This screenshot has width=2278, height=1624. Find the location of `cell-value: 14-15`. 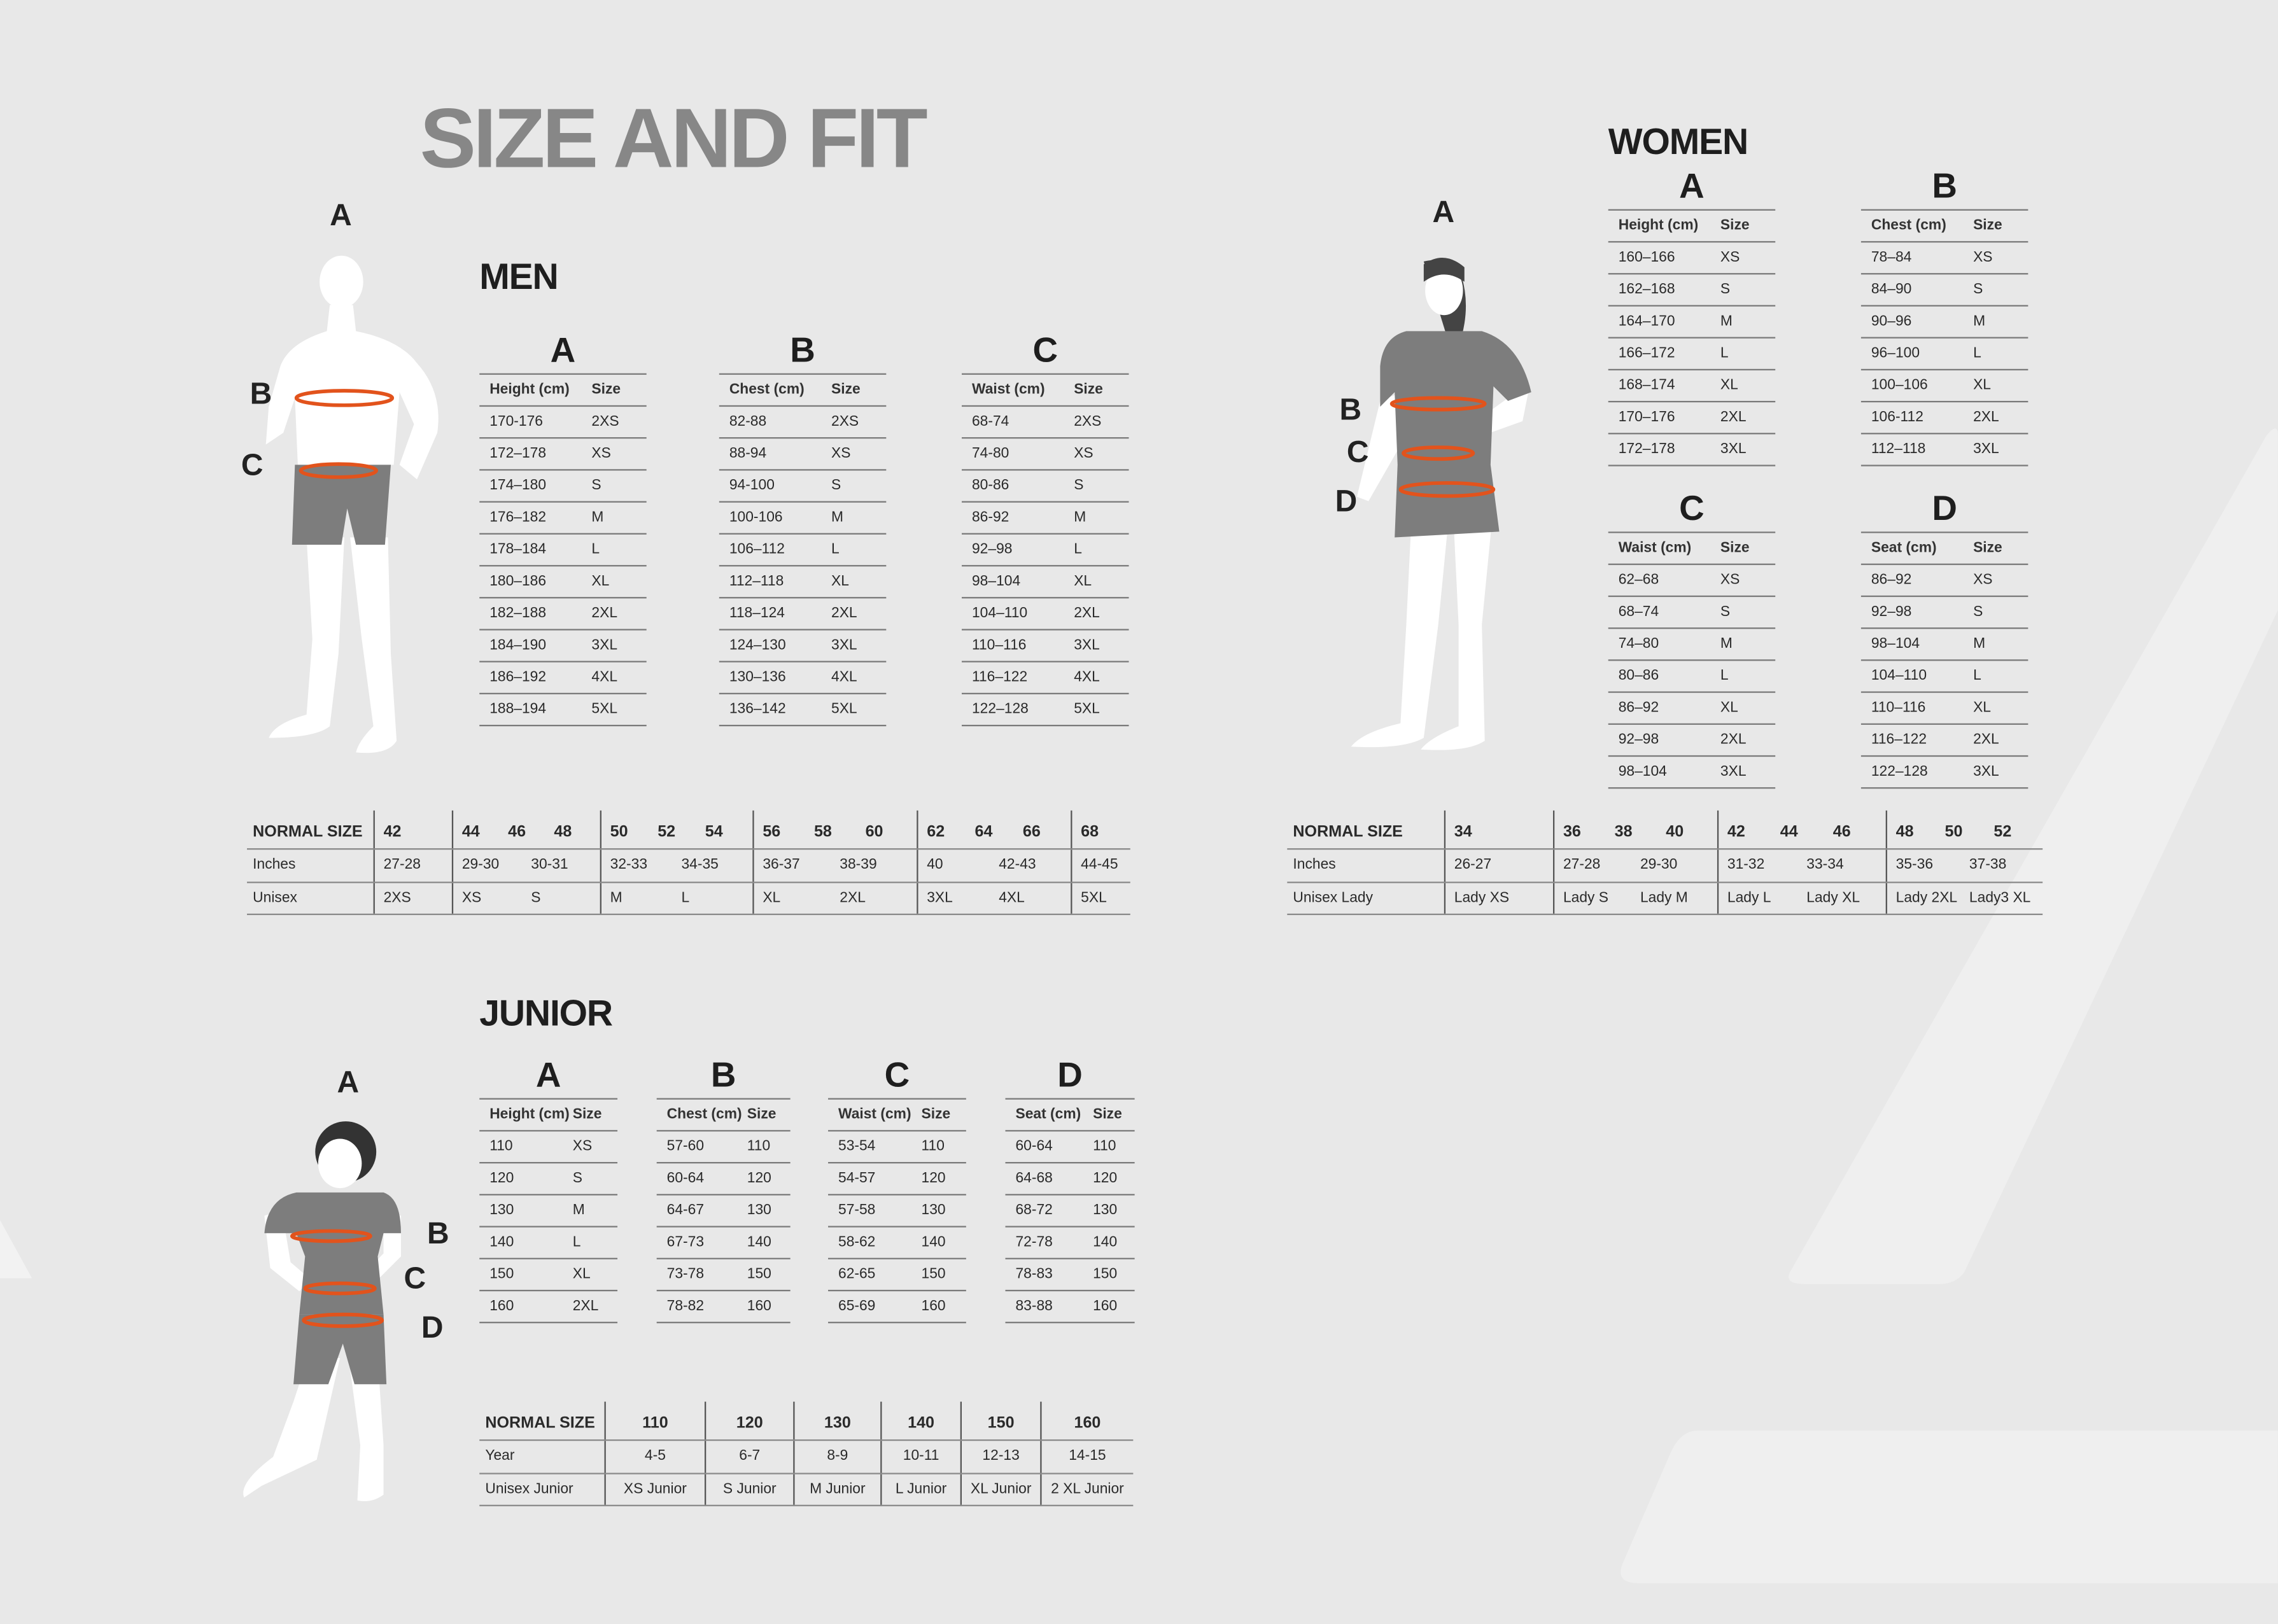

cell-value: 14-15 is located at coordinates (1087, 1456).